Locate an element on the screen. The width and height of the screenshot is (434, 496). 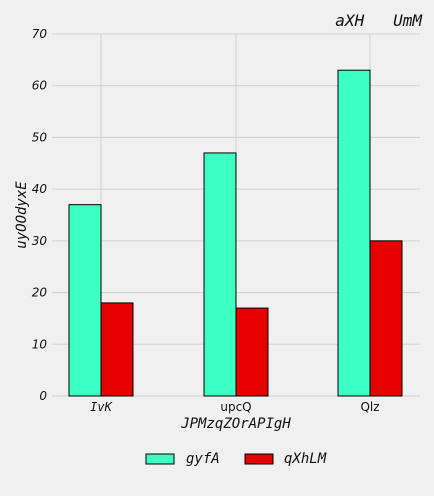
y-tick-label: 40 is located at coordinates (40, 189).